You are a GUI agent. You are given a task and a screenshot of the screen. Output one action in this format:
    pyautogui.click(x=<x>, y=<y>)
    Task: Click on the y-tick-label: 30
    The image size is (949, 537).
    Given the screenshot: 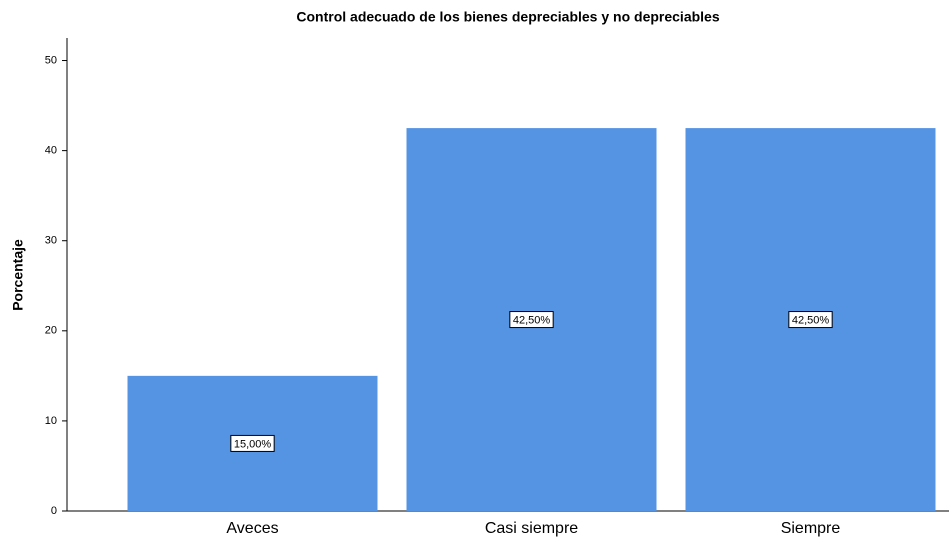 What is the action you would take?
    pyautogui.click(x=51, y=241)
    